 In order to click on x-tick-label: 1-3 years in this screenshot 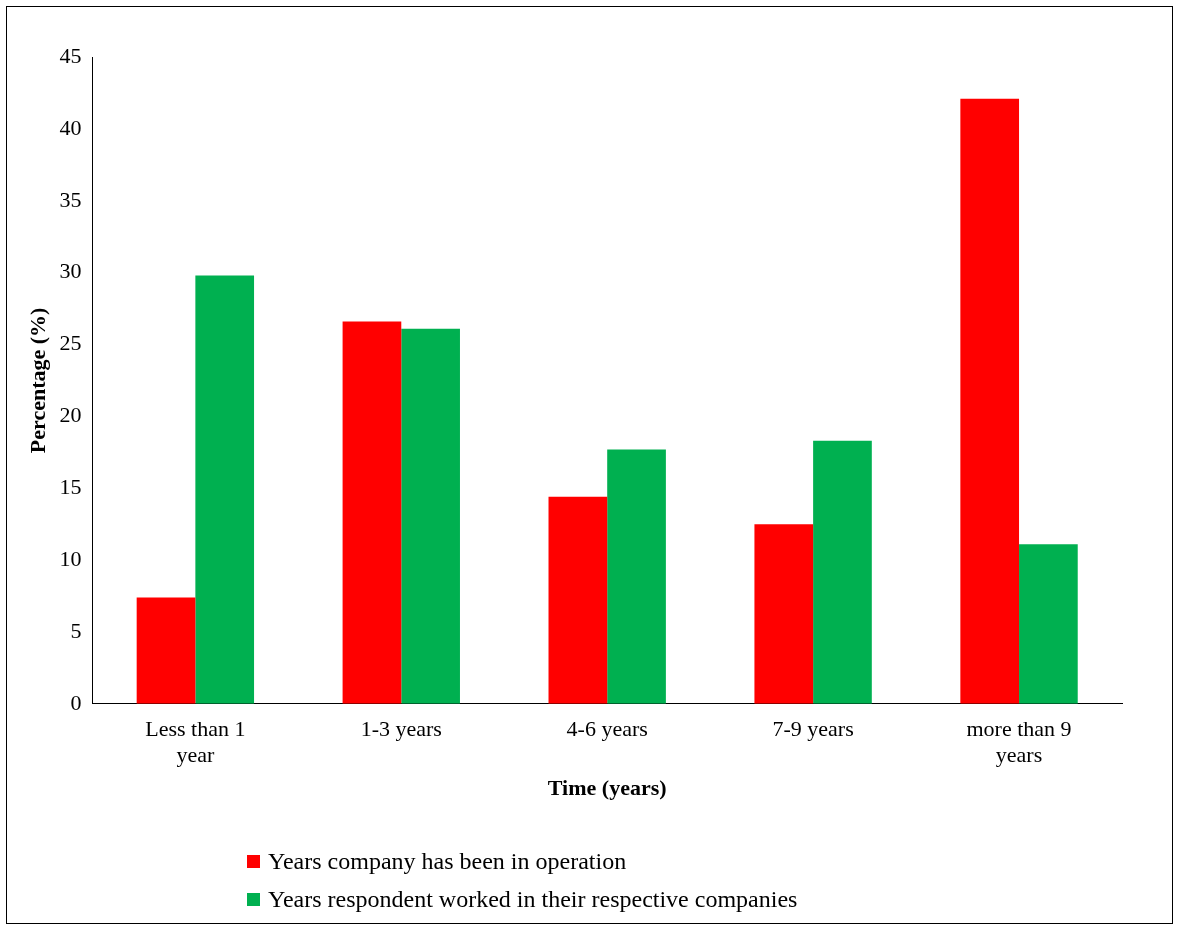, I will do `click(401, 728)`.